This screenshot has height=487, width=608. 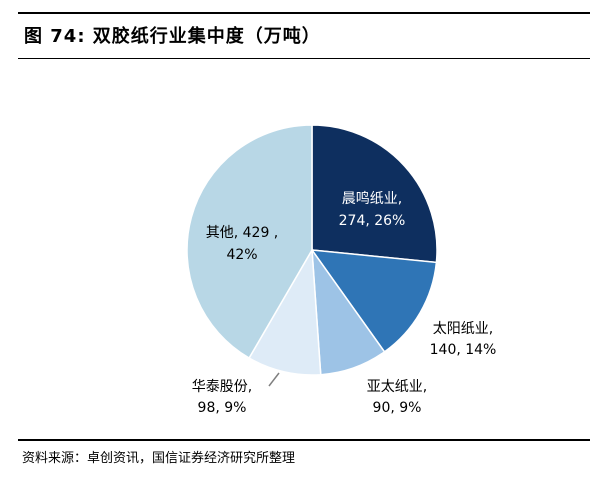 What do you see at coordinates (304, 440) in the screenshot?
I see `bottom-rule` at bounding box center [304, 440].